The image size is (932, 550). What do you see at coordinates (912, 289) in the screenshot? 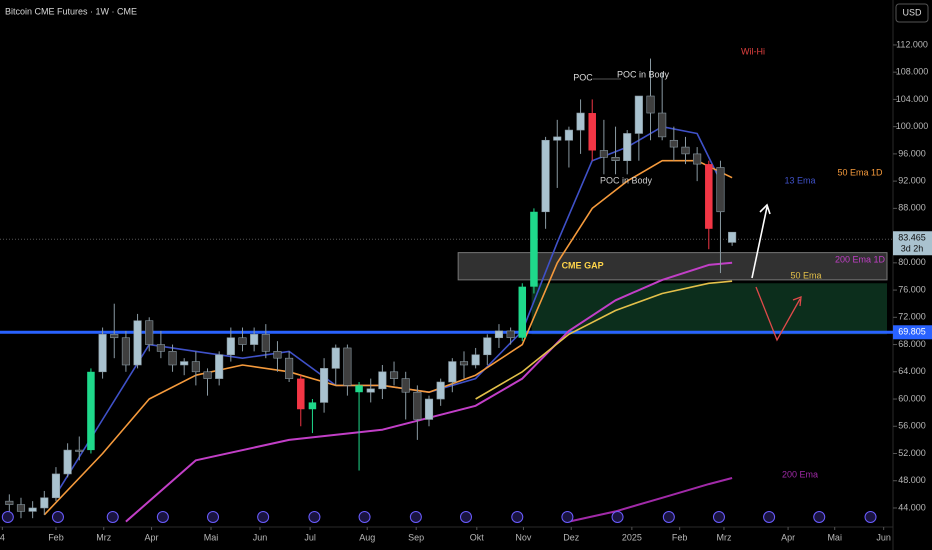
I see `y-tick-label: 76.000` at bounding box center [912, 289].